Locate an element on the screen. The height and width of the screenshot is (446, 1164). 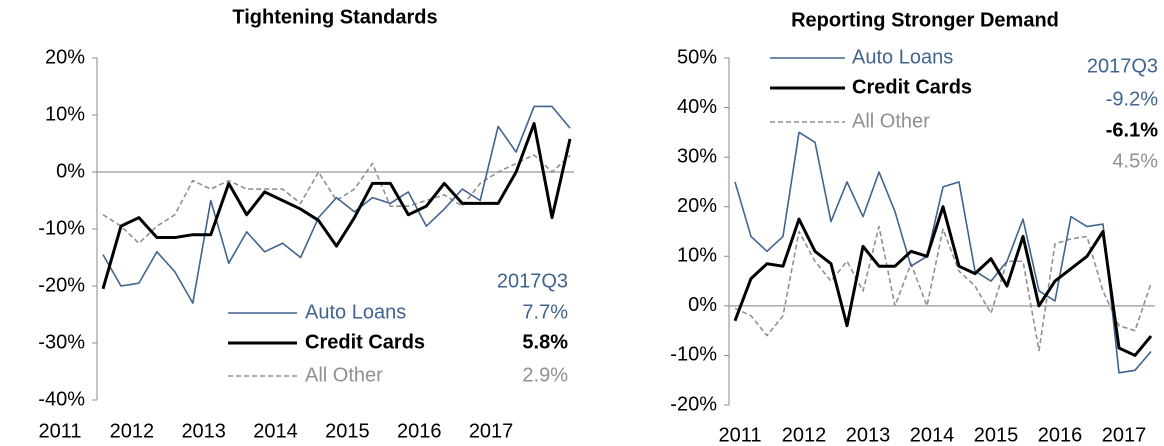
chart-title: Tightening Standards is located at coordinates (334, 17).